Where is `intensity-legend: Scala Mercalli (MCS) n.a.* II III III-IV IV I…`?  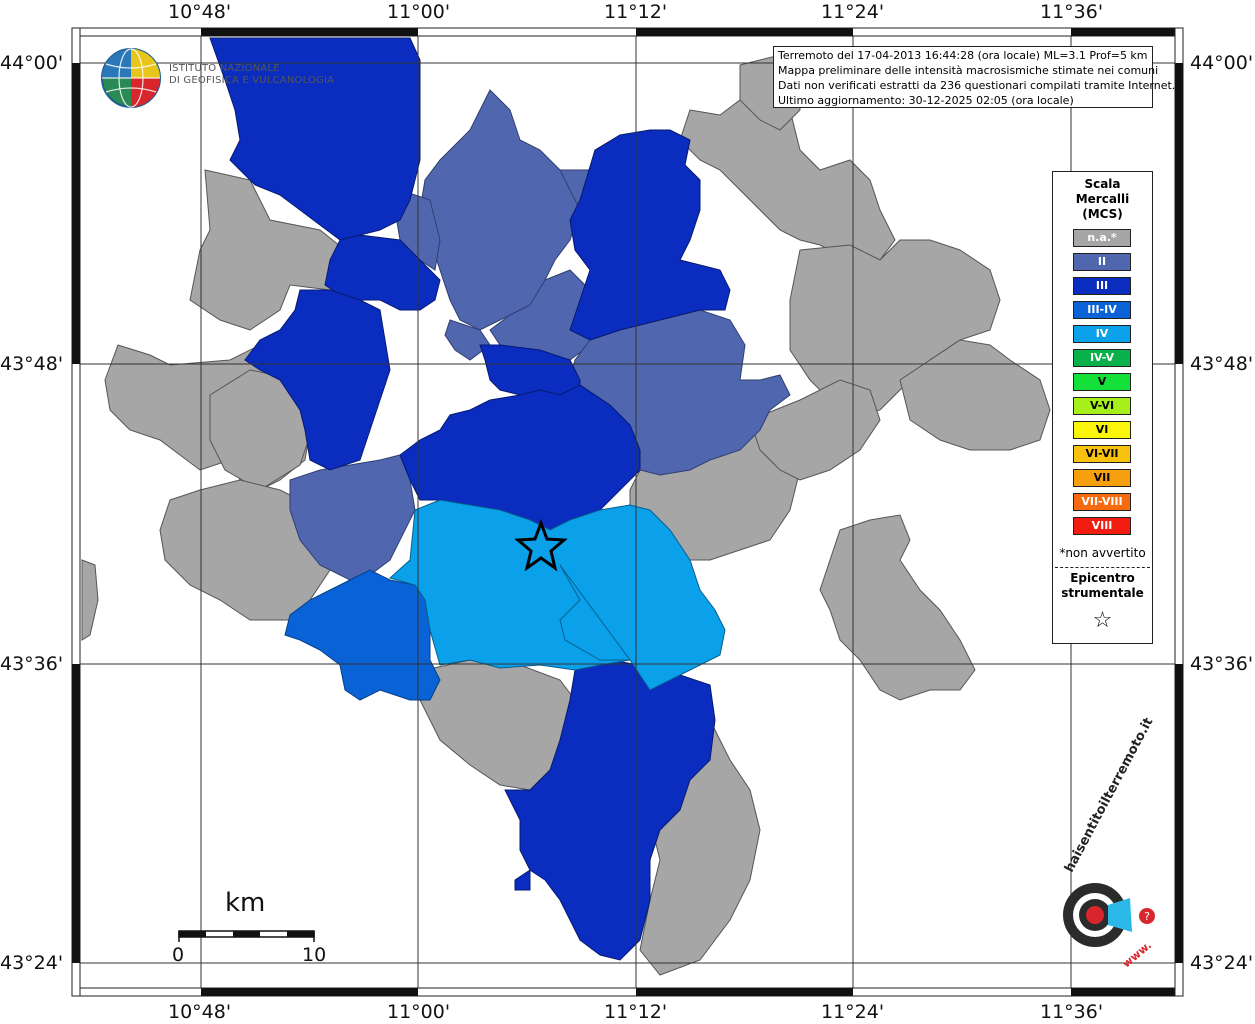 intensity-legend: Scala Mercalli (MCS) n.a.* II III III-IV IV I… is located at coordinates (1102, 407).